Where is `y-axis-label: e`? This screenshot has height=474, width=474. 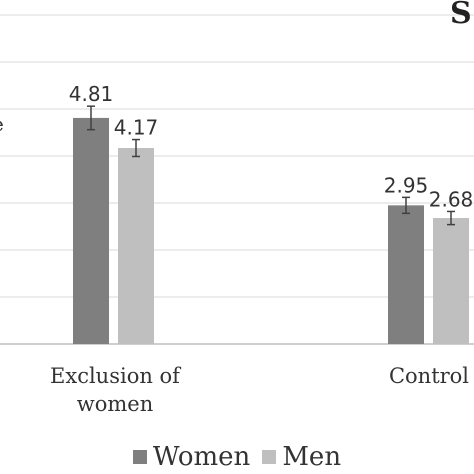
y-axis-label: e is located at coordinates (2, 124).